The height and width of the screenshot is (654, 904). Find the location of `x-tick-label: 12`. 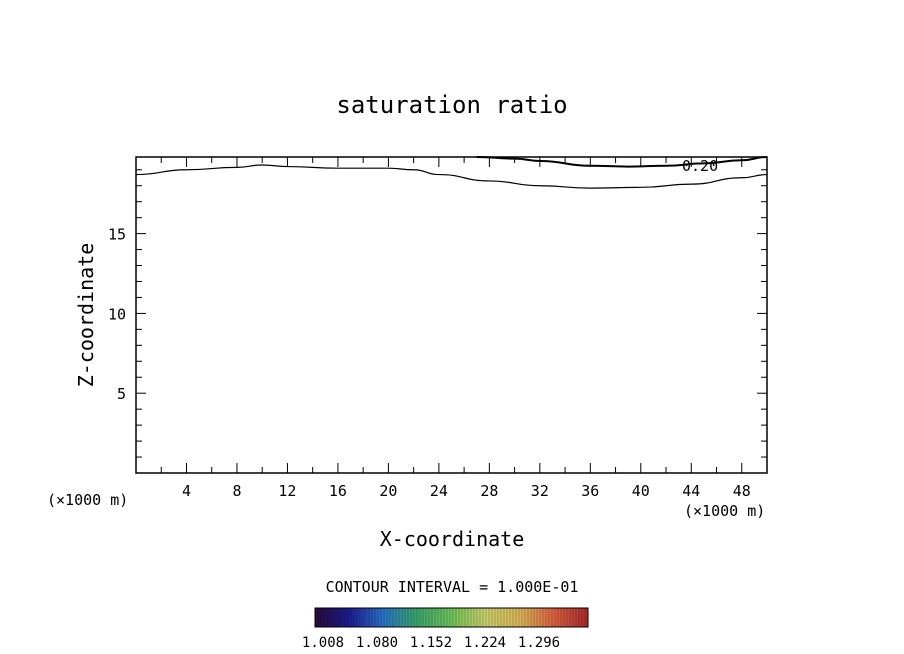

x-tick-label: 12 is located at coordinates (287, 491).